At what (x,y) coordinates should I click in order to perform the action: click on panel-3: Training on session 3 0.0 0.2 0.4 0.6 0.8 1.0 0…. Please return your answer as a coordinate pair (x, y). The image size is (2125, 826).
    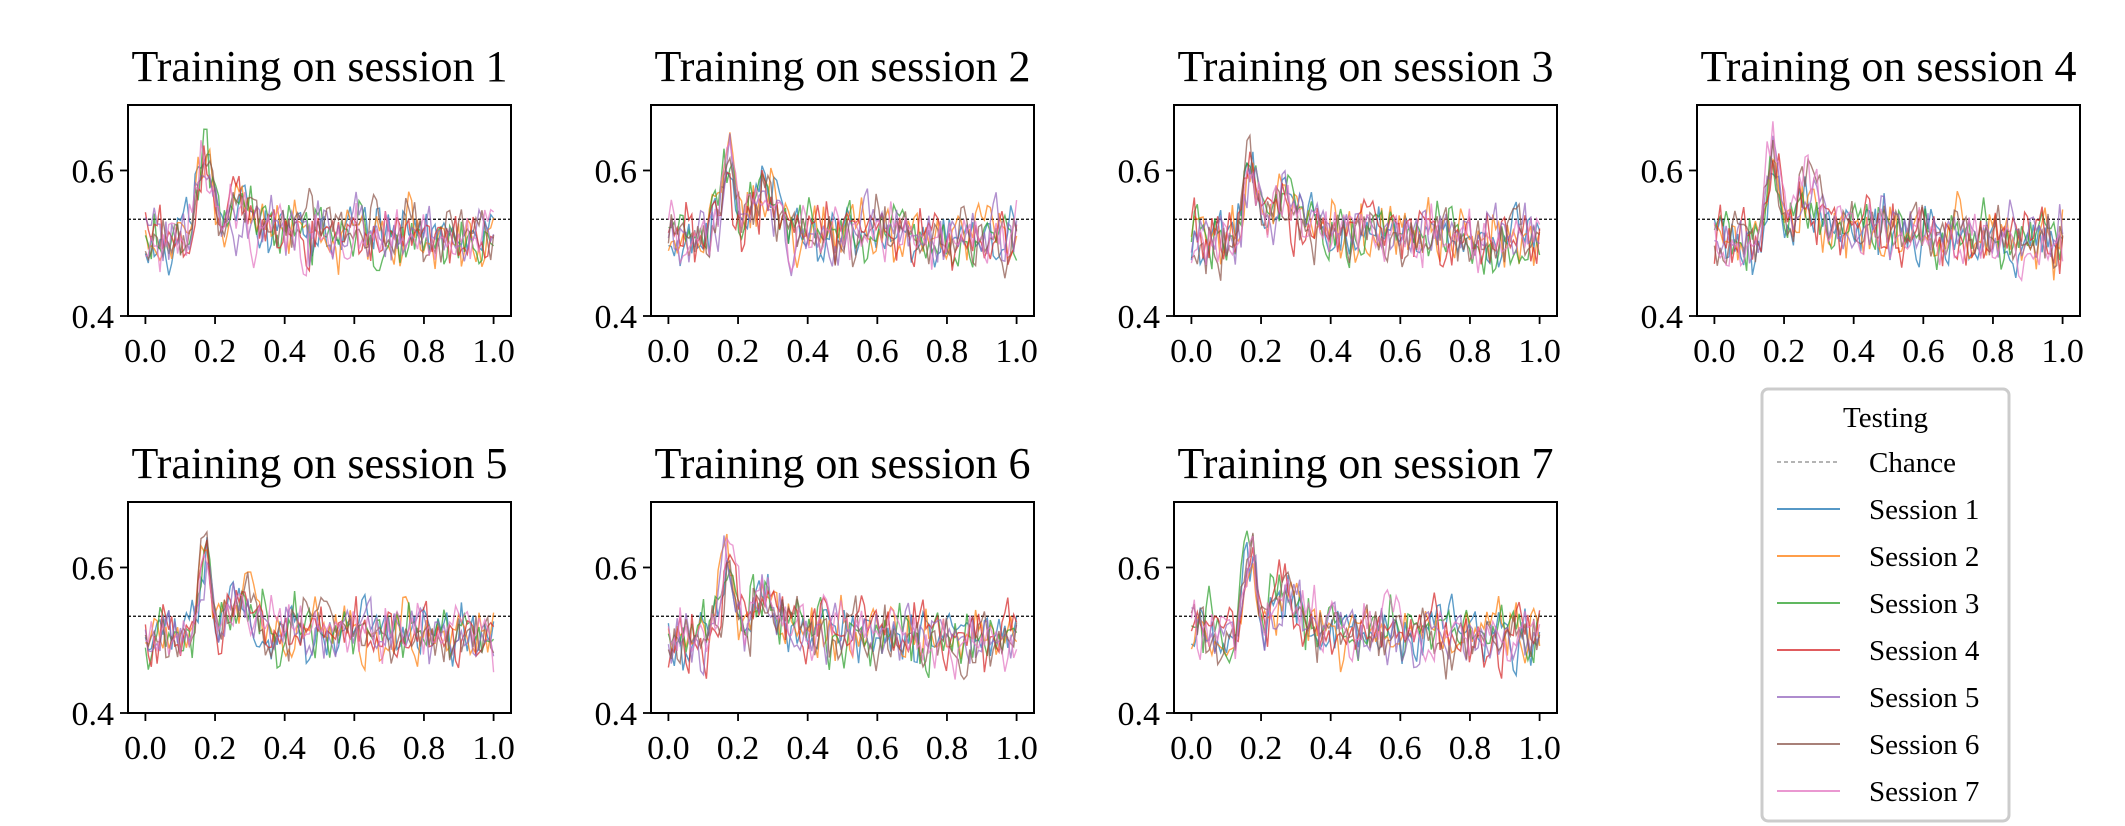
    Looking at the image, I should click on (1339, 206).